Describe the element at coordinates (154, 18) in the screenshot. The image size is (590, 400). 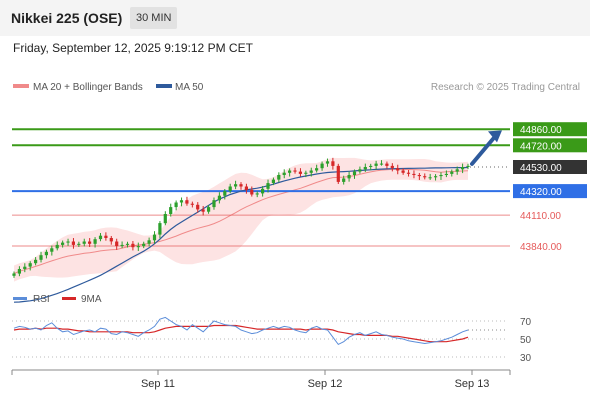
I see `interval-badge: 30 MIN` at that location.